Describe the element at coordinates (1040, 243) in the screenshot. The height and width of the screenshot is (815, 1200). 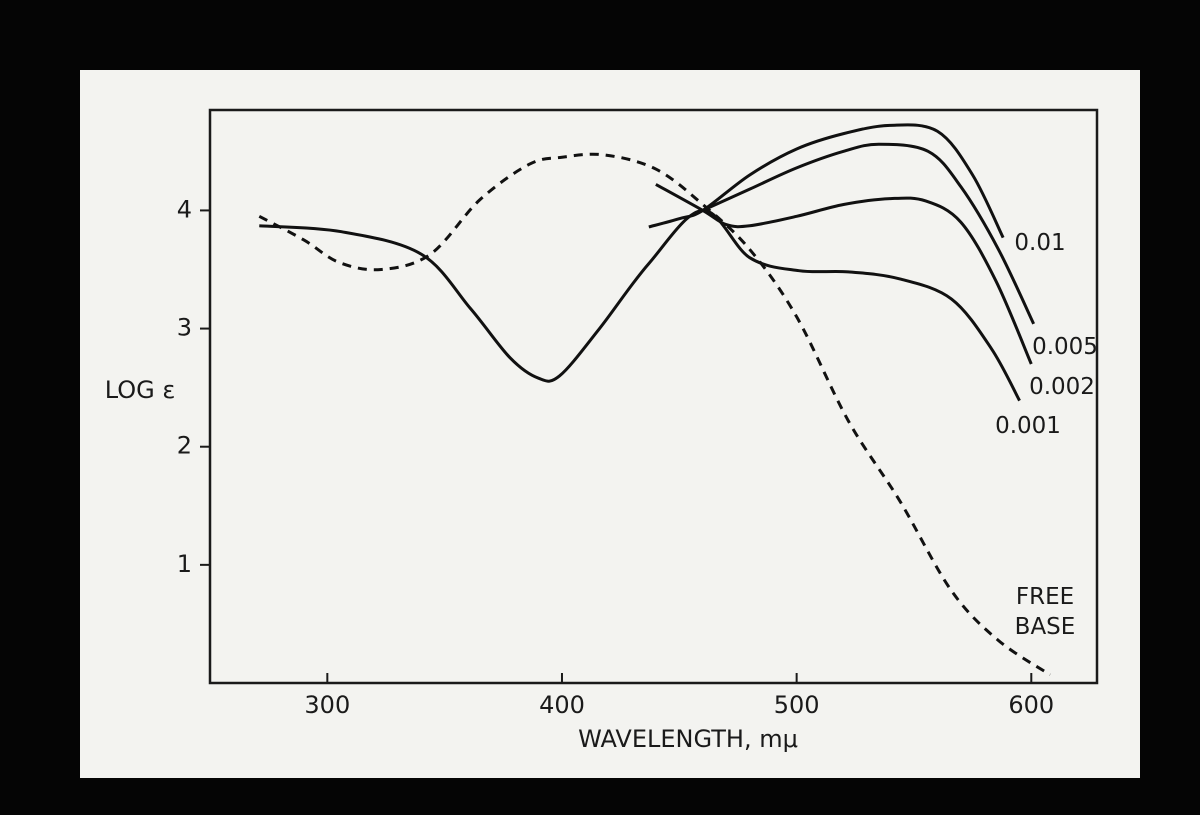
I see `series-label: 0.01` at that location.